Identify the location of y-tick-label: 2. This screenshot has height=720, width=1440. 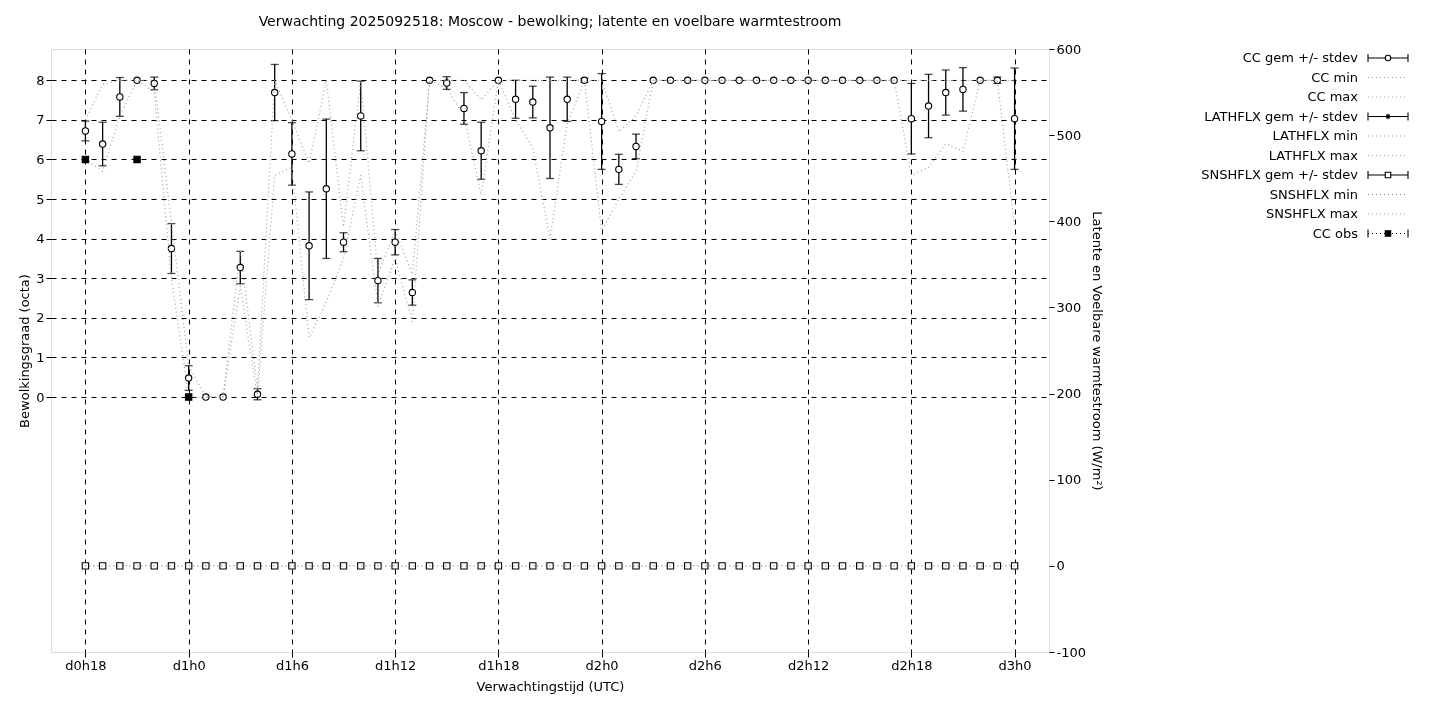
(40, 318).